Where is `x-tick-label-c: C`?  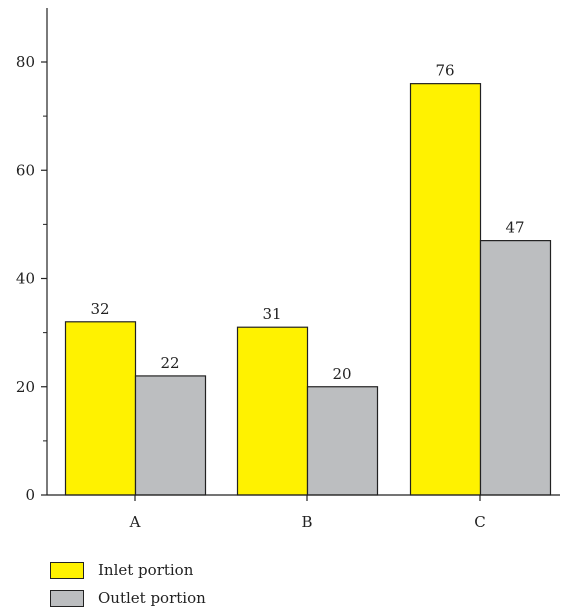
x-tick-label-c: C is located at coordinates (479, 522).